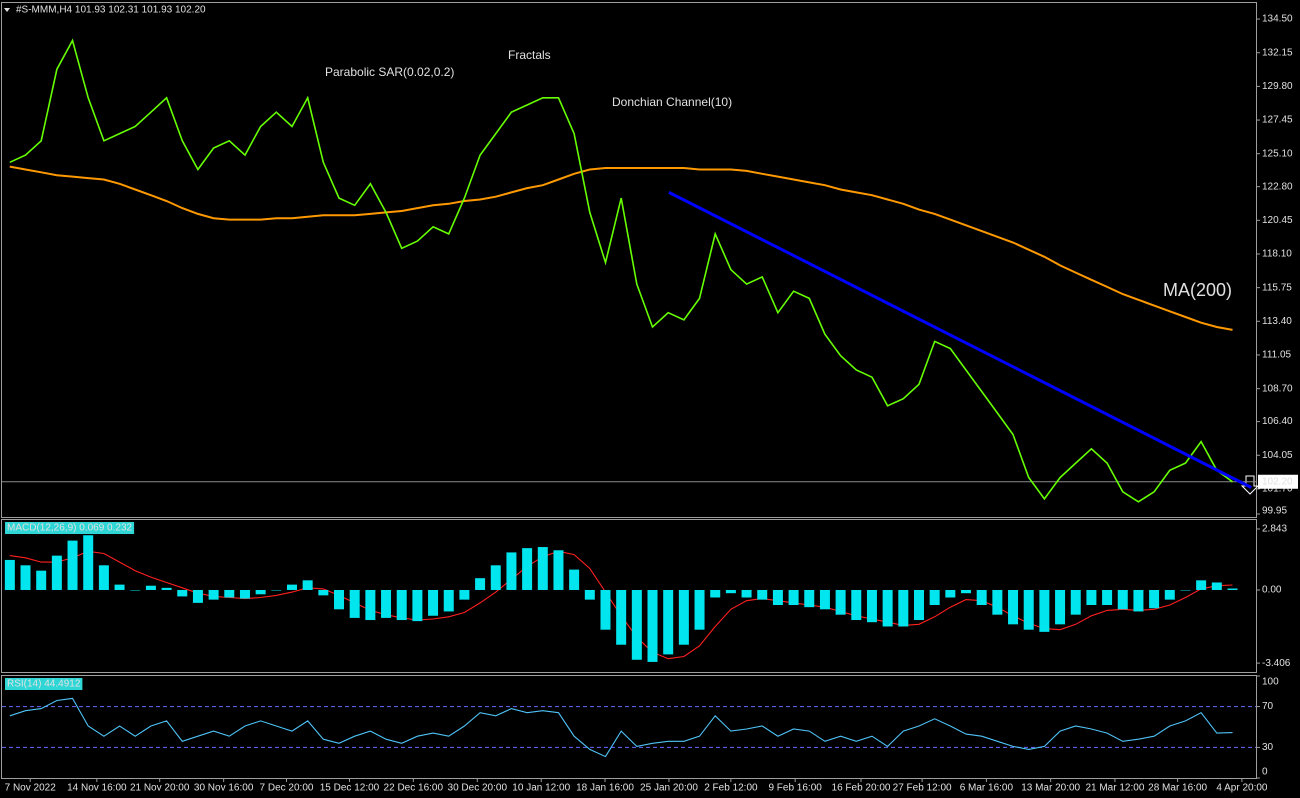 The image size is (1300, 798). I want to click on panel-title: RSI(14) 44.4912, so click(44, 684).